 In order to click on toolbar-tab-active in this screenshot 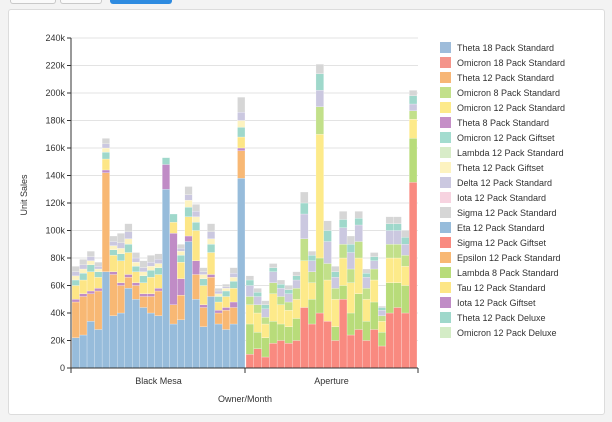, I will do `click(141, 2)`.